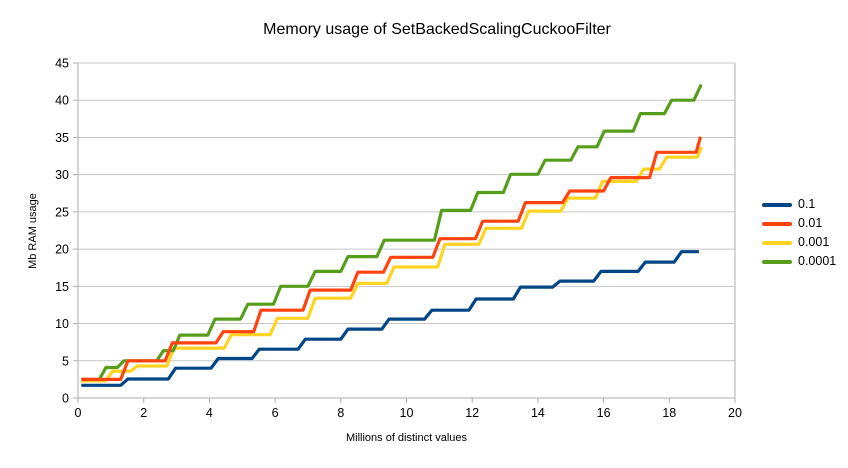 The height and width of the screenshot is (468, 848). What do you see at coordinates (817, 261) in the screenshot?
I see `legend-label: 0.0001` at bounding box center [817, 261].